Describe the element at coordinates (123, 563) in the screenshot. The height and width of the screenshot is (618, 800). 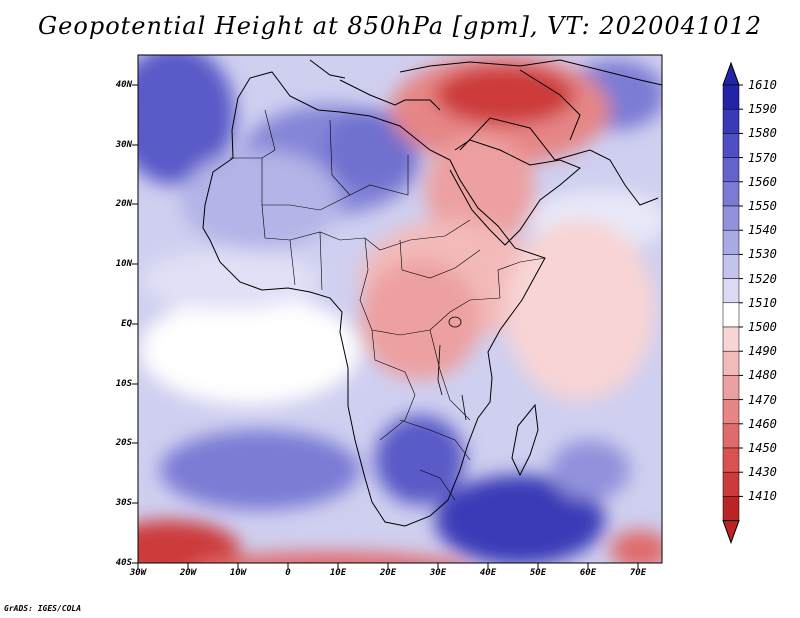
I see `lat-label: 40S` at that location.